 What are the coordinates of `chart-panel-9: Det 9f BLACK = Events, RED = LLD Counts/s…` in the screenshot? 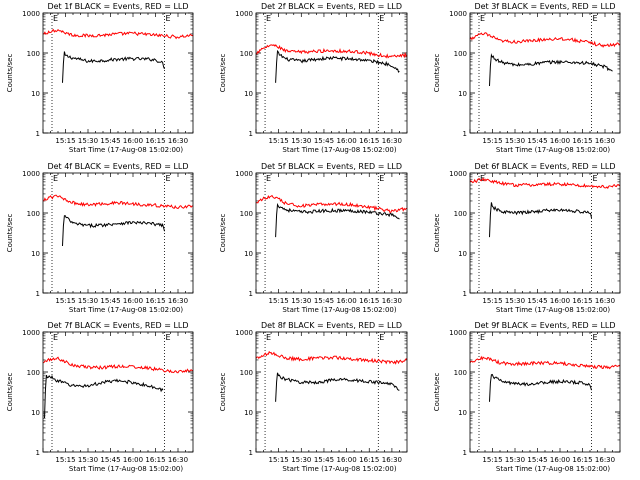 It's located at (527, 397).